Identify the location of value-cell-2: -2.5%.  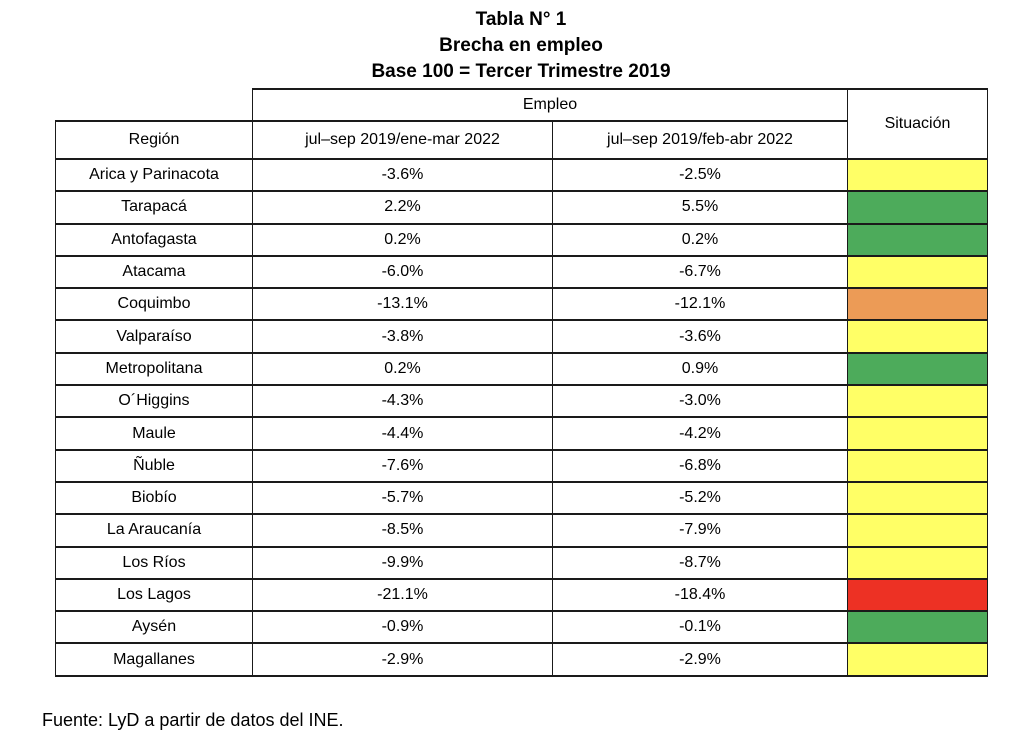
(700, 175).